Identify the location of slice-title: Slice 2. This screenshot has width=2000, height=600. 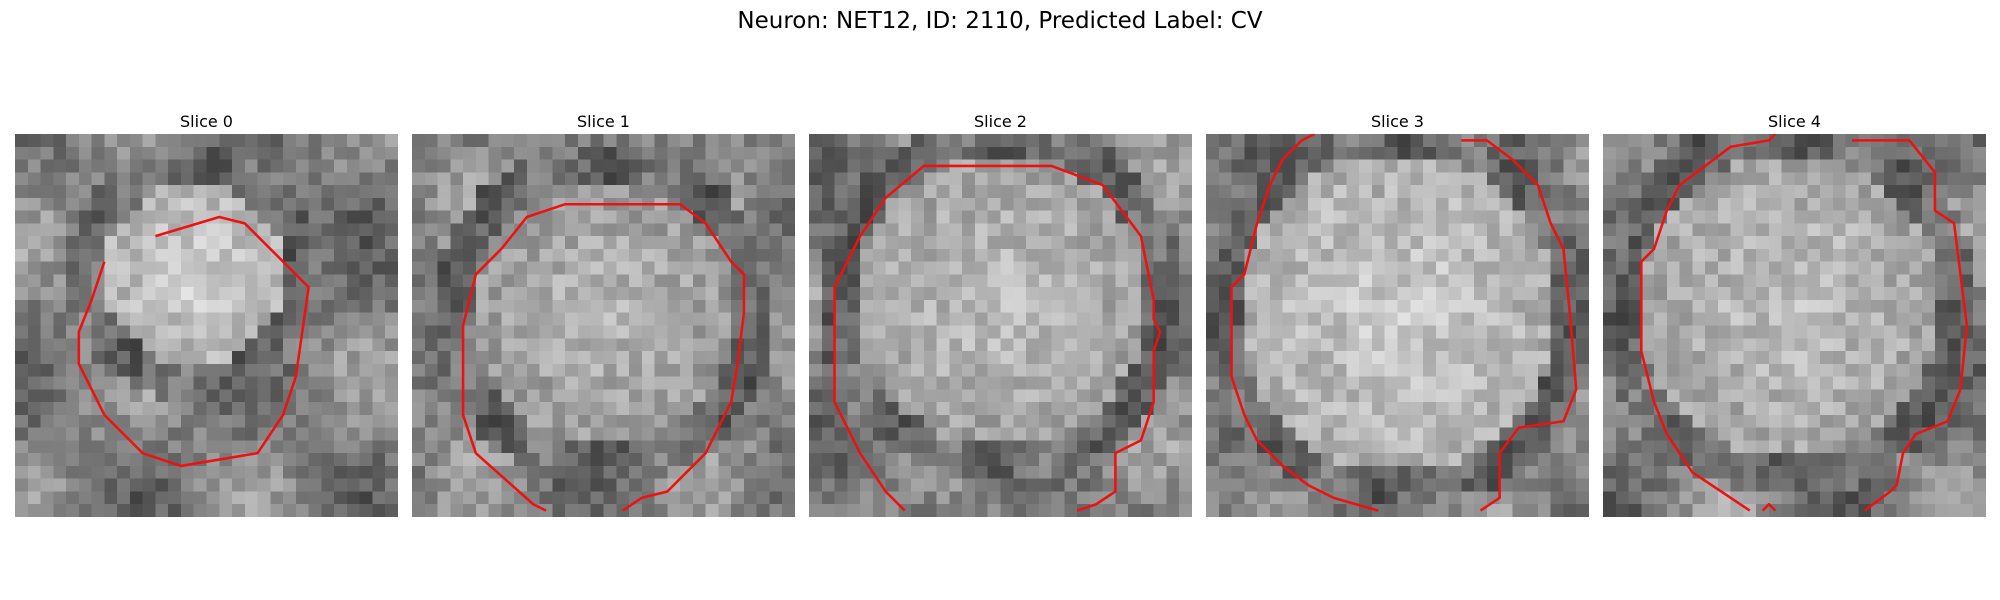
(1000, 122).